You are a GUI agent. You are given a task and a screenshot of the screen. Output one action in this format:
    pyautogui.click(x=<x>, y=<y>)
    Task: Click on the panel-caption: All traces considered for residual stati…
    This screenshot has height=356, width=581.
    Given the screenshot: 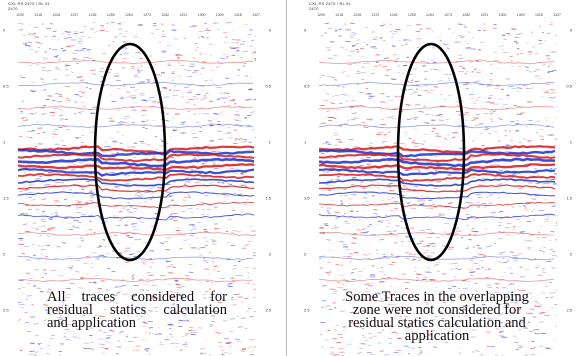 What is the action you would take?
    pyautogui.click(x=137, y=310)
    